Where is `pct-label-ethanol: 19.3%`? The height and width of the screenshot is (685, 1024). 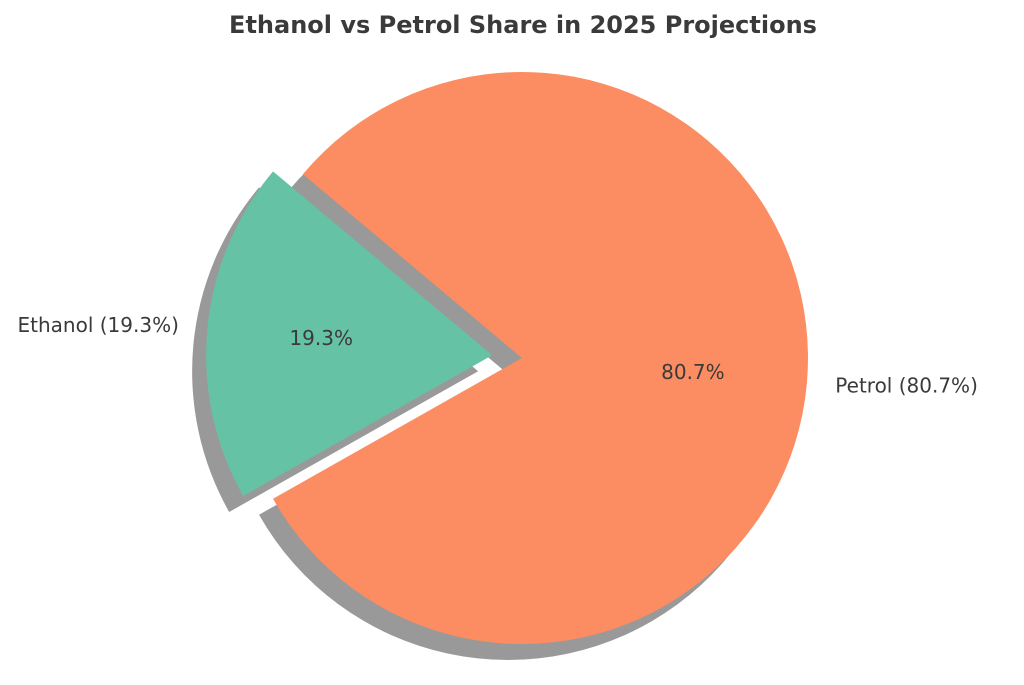
pct-label-ethanol: 19.3% is located at coordinates (321, 338).